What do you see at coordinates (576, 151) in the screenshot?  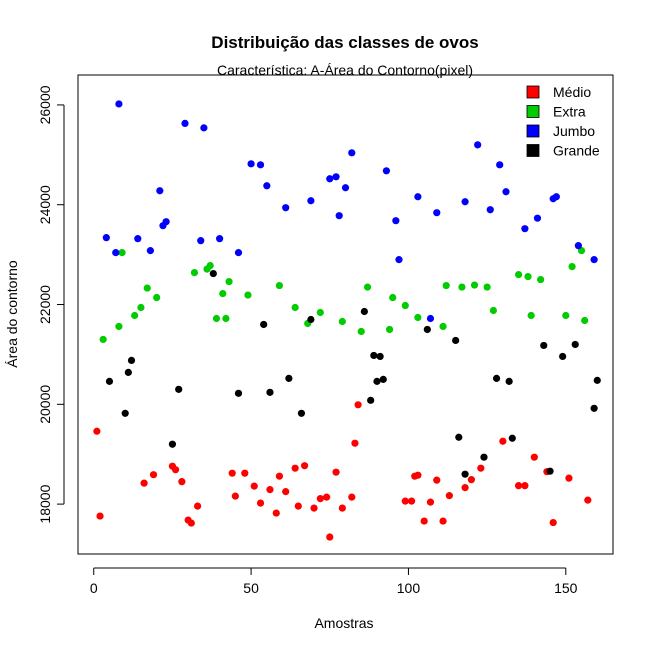 I see `legend-label: Grande` at bounding box center [576, 151].